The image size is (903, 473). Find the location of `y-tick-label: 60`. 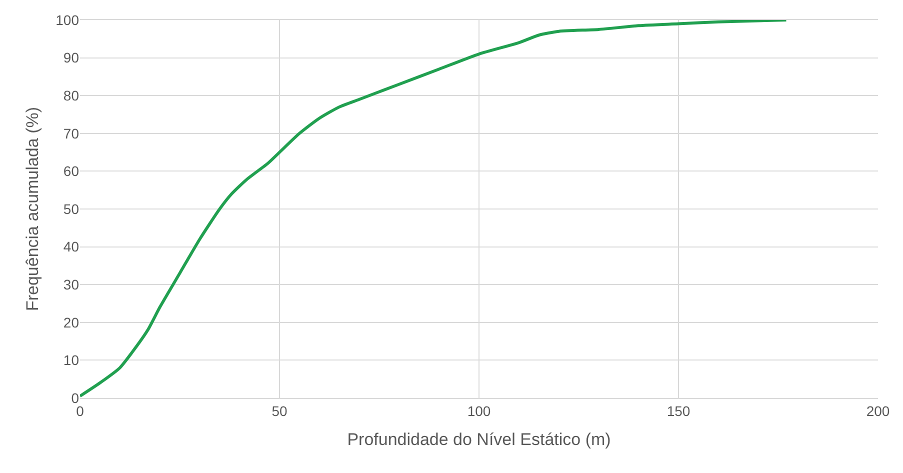

y-tick-label: 60 is located at coordinates (71, 171).